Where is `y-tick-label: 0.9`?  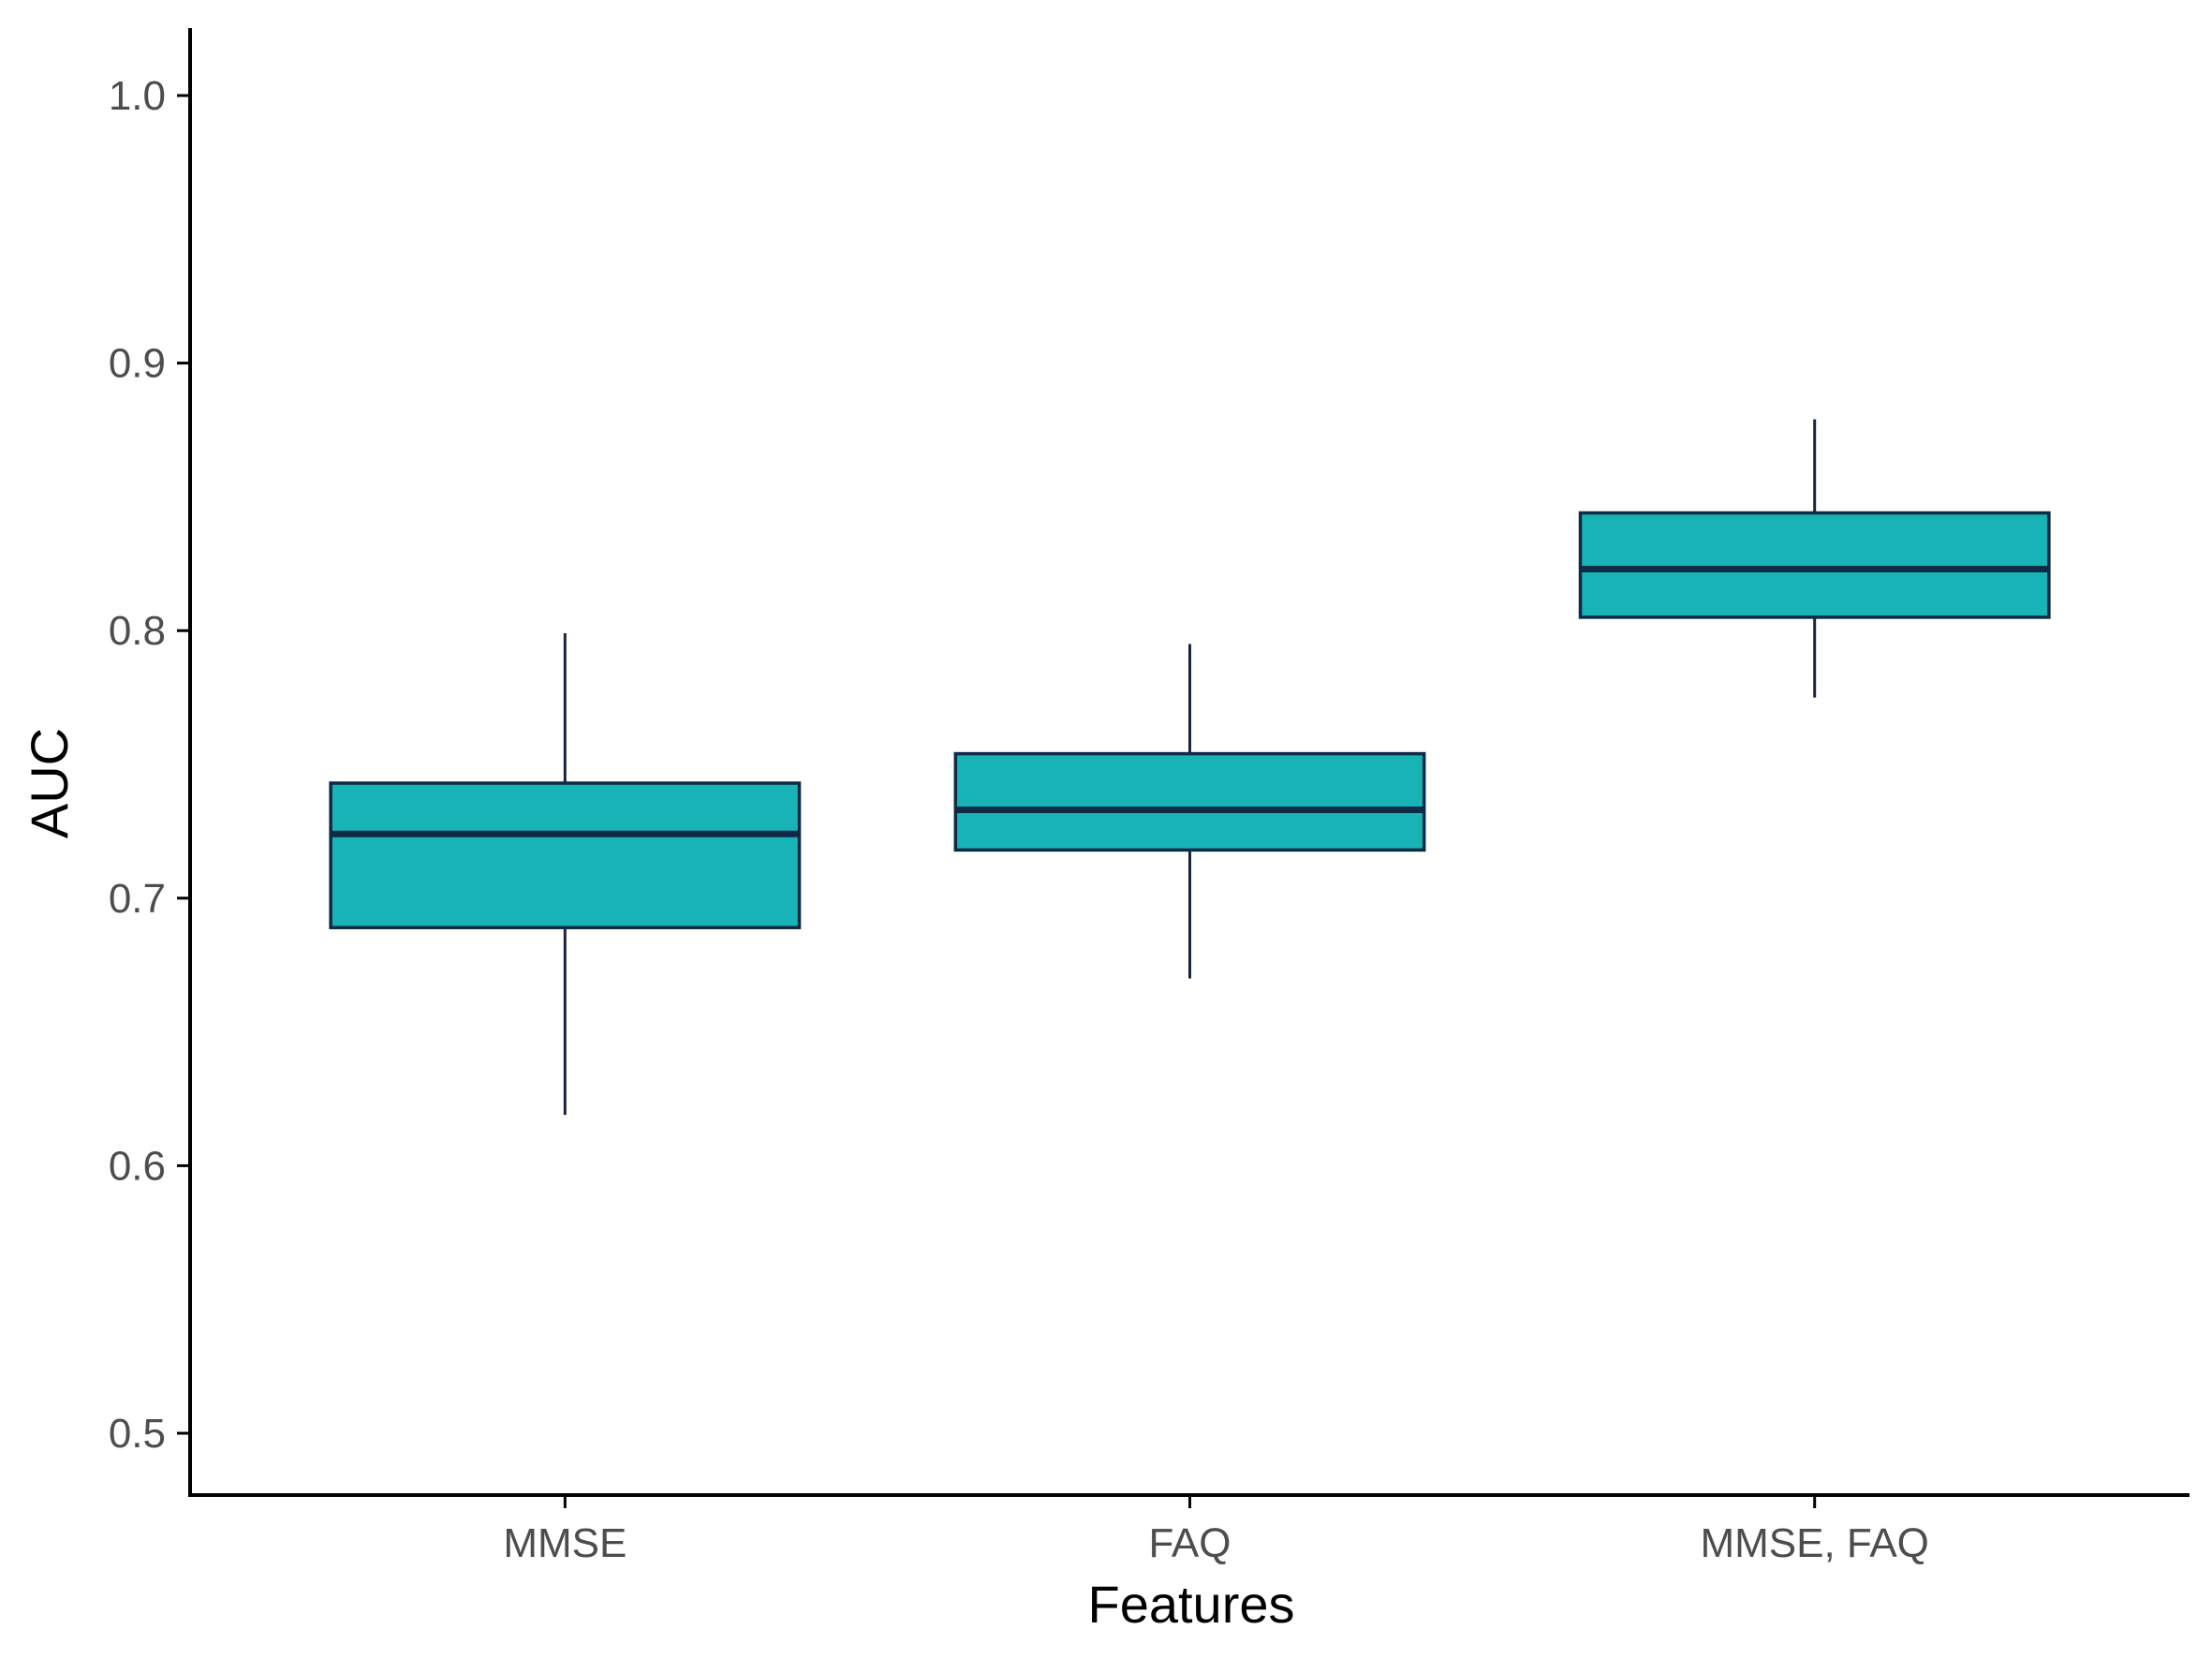 y-tick-label: 0.9 is located at coordinates (137, 364).